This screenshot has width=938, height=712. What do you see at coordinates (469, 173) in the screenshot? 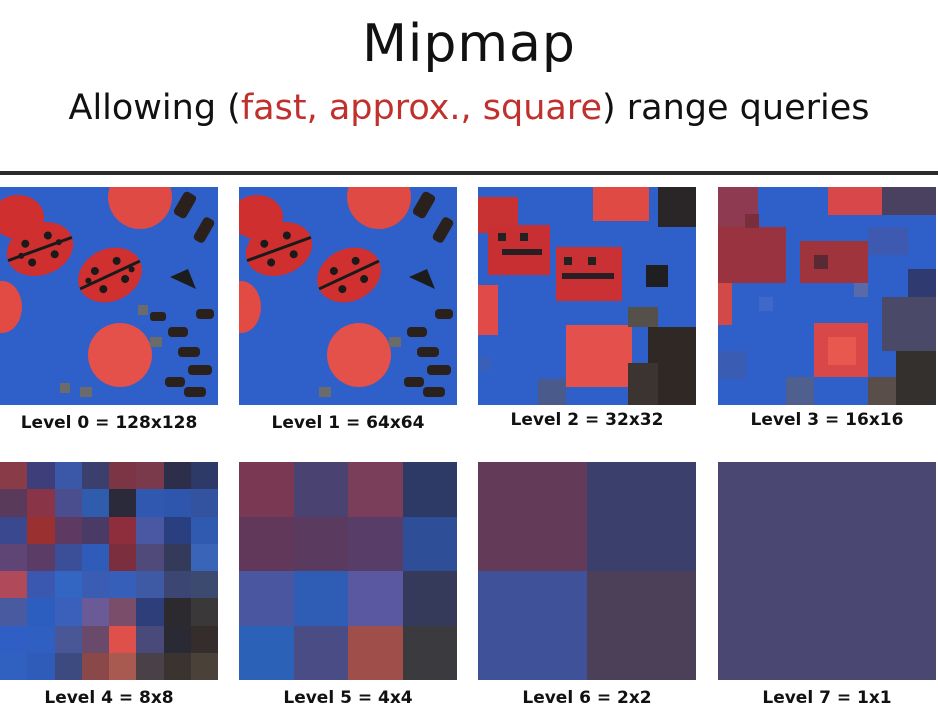
I see `divider-rule` at bounding box center [469, 173].